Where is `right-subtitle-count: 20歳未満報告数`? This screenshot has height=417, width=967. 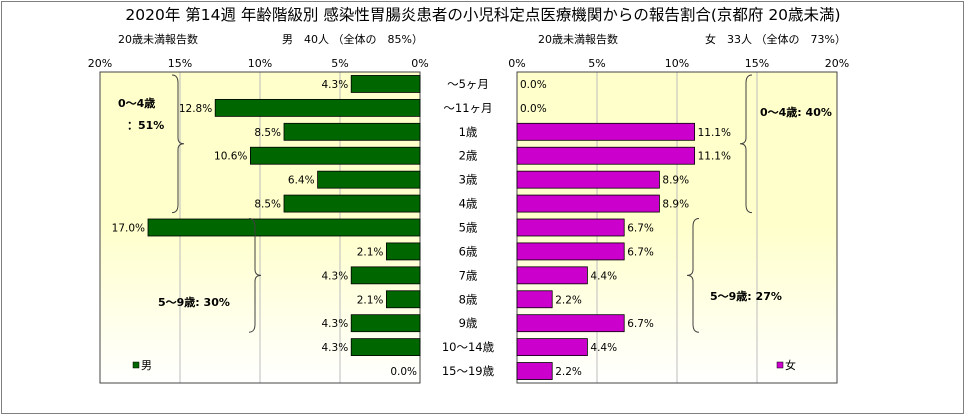 right-subtitle-count: 20歳未満報告数 is located at coordinates (578, 39).